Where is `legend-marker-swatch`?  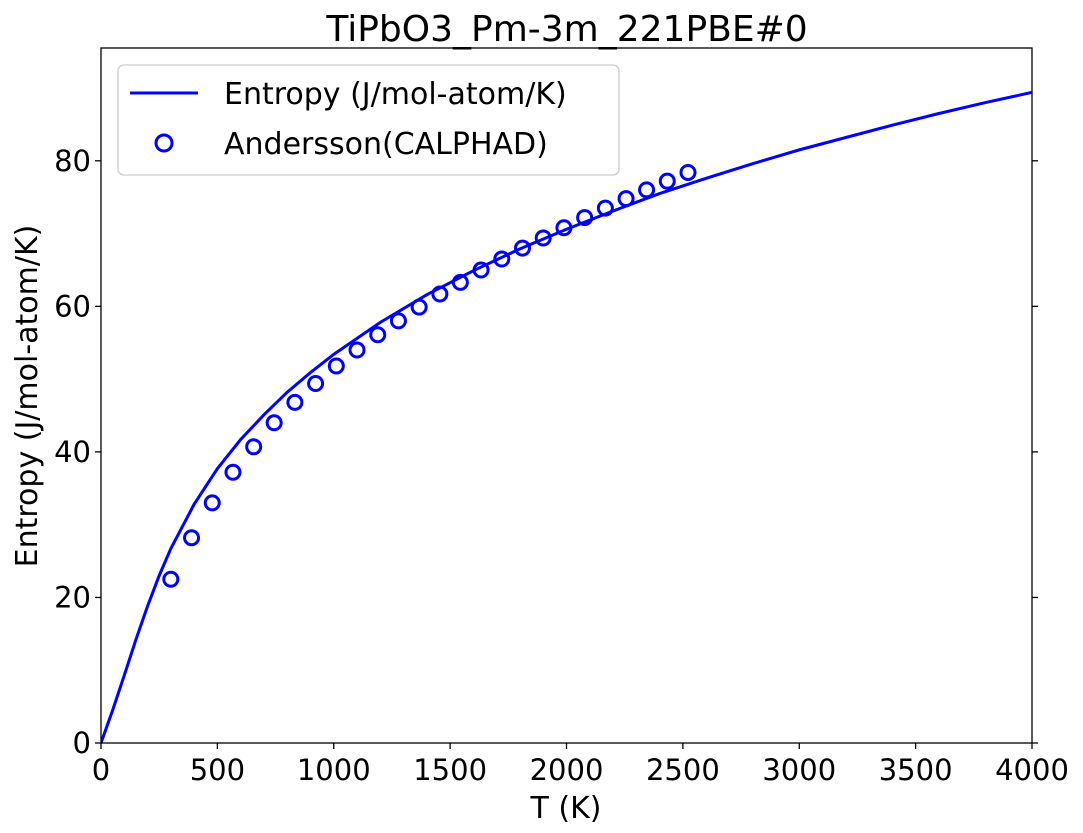 legend-marker-swatch is located at coordinates (164, 143).